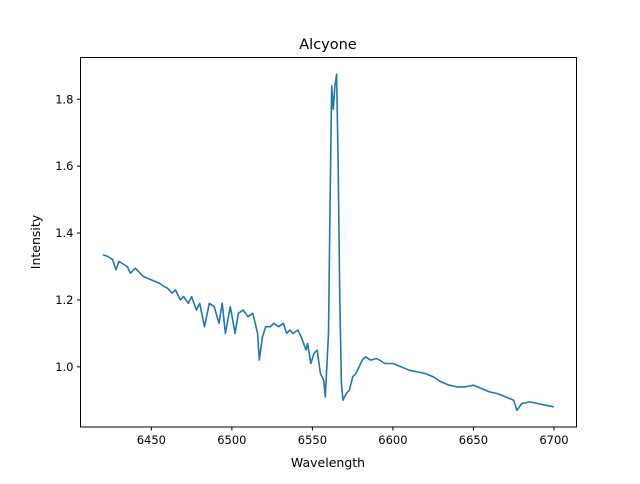  What do you see at coordinates (553, 440) in the screenshot?
I see `x-tick-label: 6700` at bounding box center [553, 440].